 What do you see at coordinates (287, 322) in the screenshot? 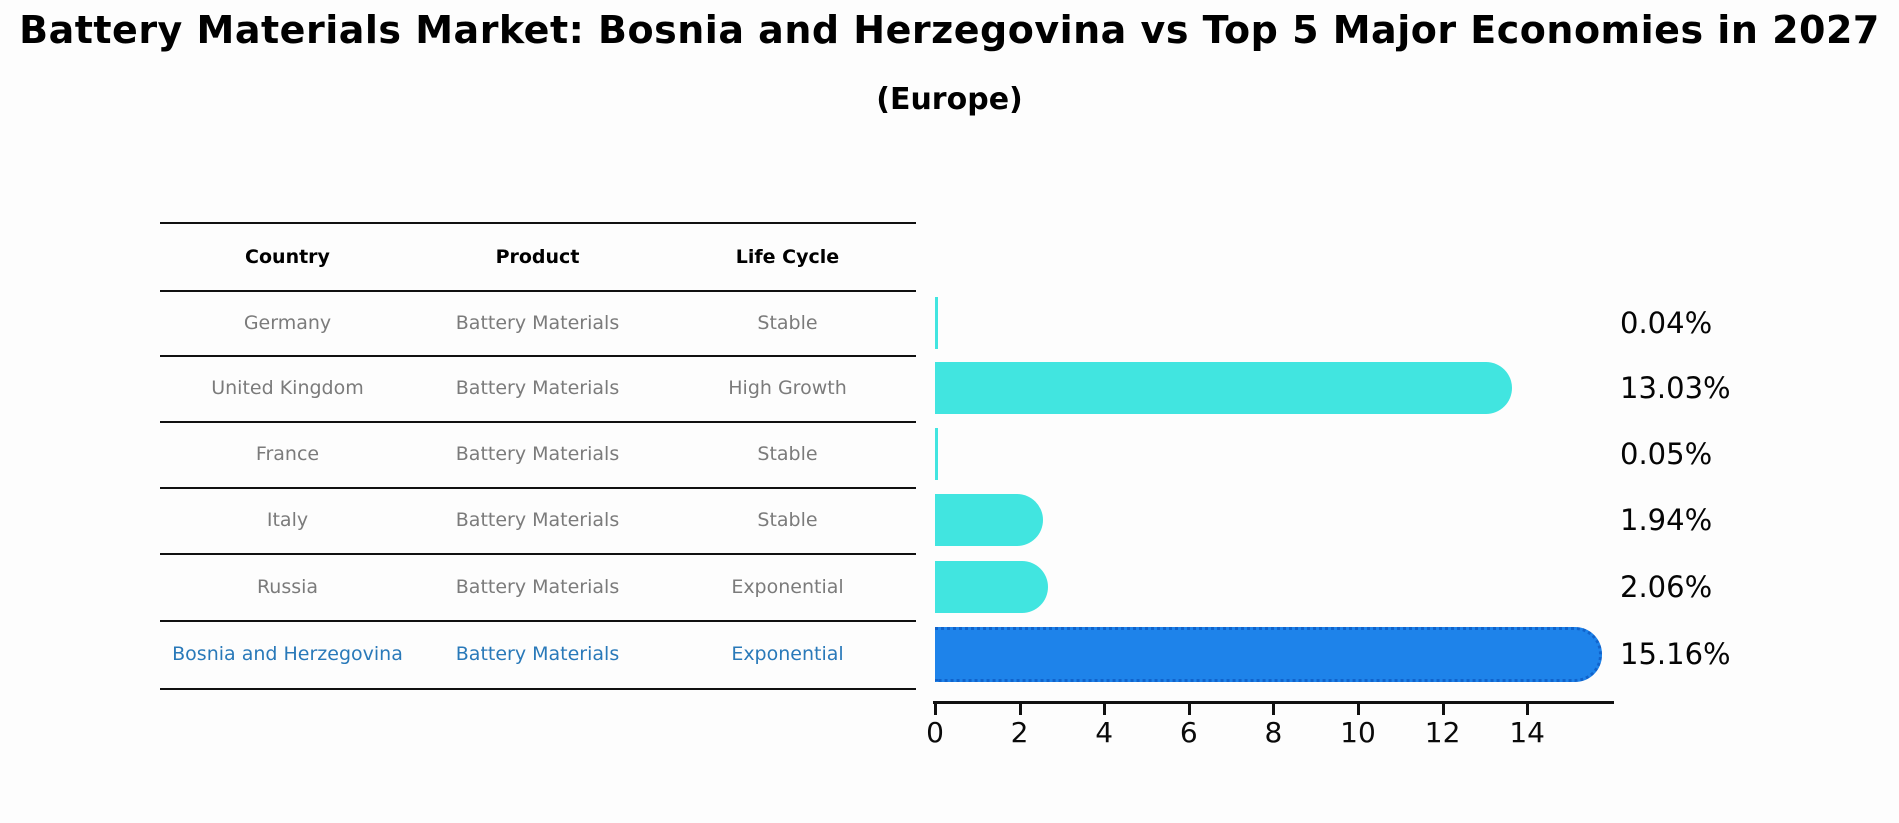
I see `cell-country: Germany` at bounding box center [287, 322].